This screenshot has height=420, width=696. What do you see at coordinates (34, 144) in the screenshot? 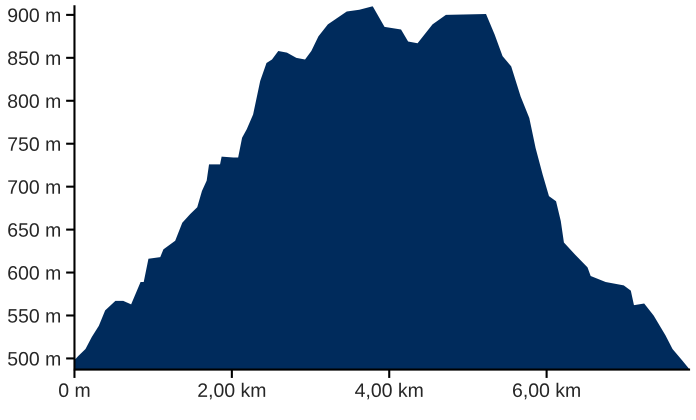
I see `y-tick-label: 750 m` at bounding box center [34, 144].